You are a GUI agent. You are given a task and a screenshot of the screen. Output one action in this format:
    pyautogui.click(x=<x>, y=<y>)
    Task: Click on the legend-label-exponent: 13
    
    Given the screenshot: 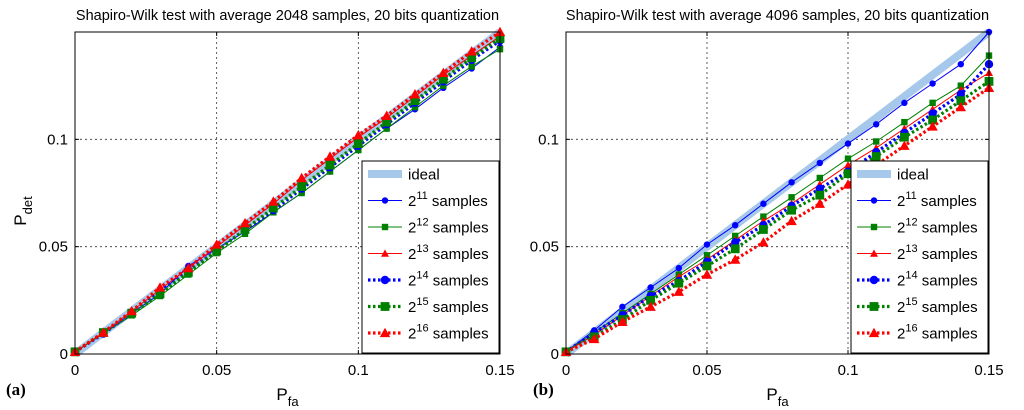 What is the action you would take?
    pyautogui.click(x=422, y=249)
    